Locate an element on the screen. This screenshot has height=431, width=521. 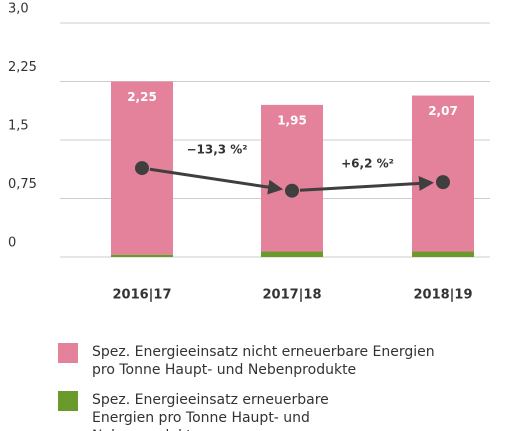
x-tick-label: 2017|18 is located at coordinates (291, 295).